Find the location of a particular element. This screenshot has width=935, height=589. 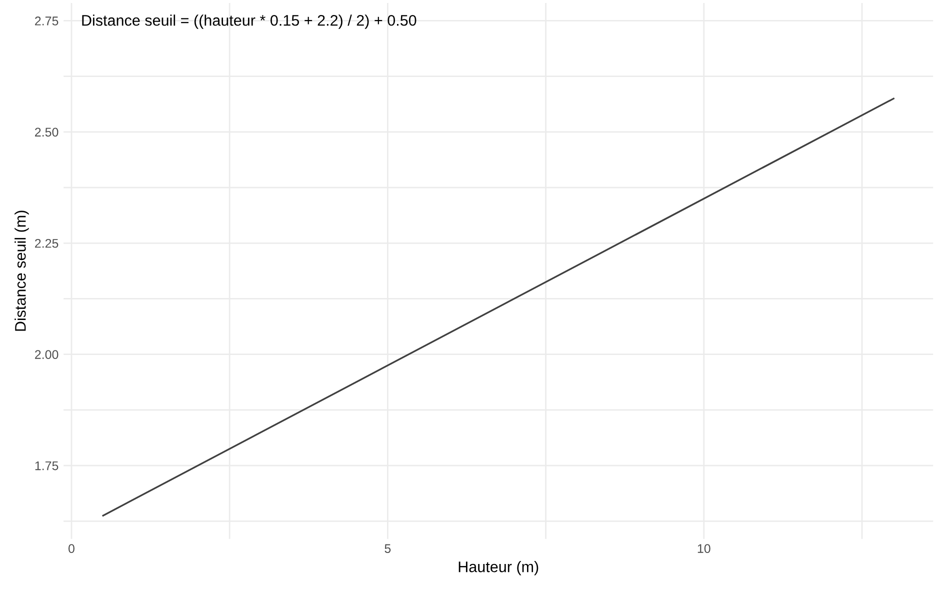

y-axis-title: Distance seuil (m) is located at coordinates (21, 270).